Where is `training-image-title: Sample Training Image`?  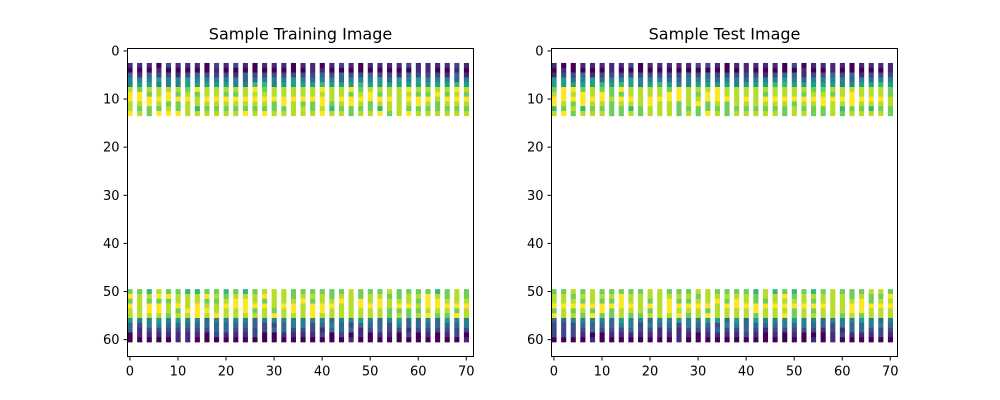 training-image-title: Sample Training Image is located at coordinates (300, 34).